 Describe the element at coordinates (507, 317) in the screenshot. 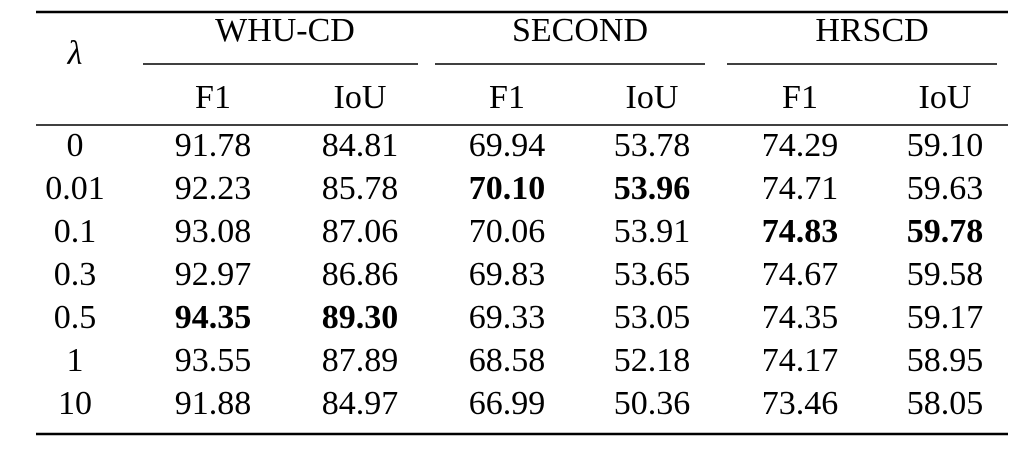

I see `cell: 69.33` at that location.